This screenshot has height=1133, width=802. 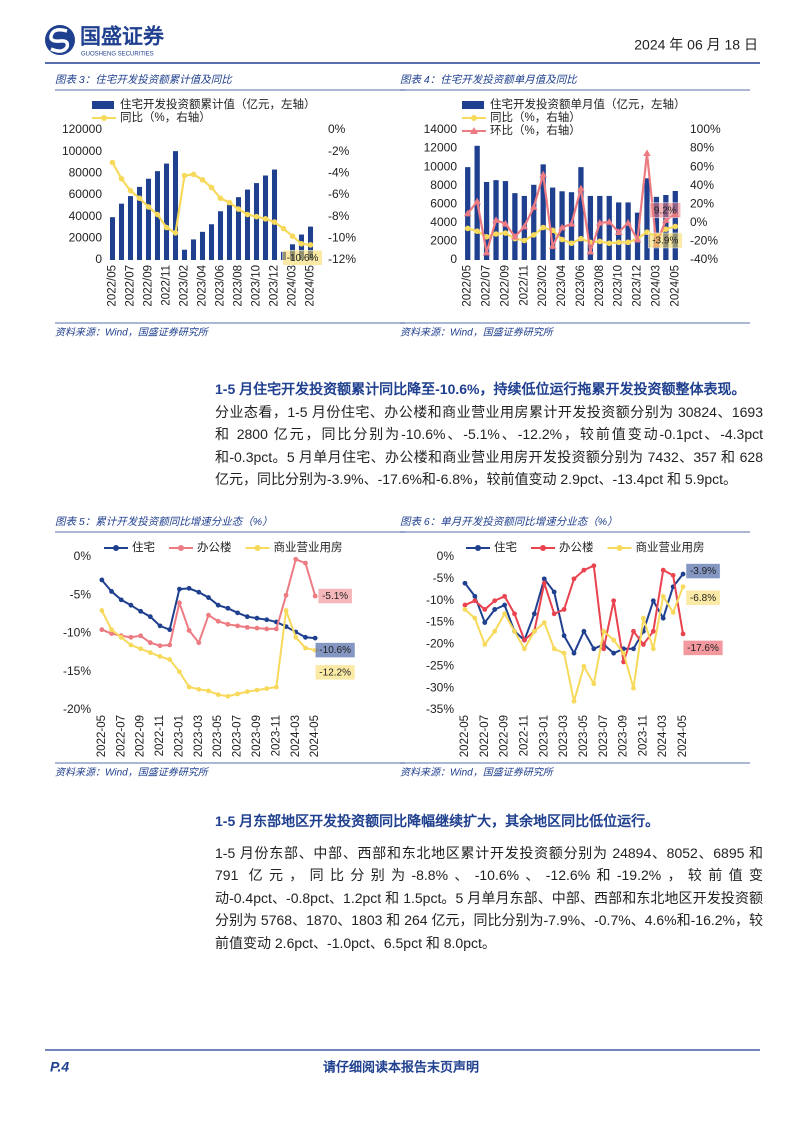 What do you see at coordinates (619, 286) in the screenshot?
I see `x-tick-label: 2023/10` at bounding box center [619, 286].